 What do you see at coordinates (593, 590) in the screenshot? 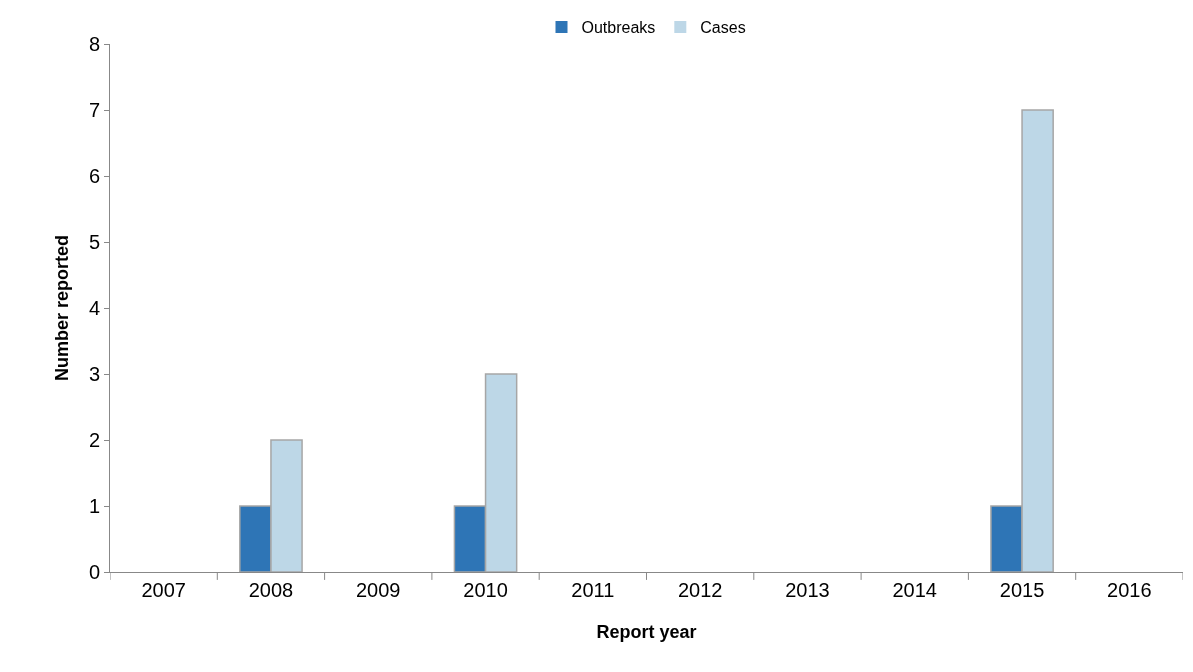
I see `x-tick-label: 2011` at bounding box center [593, 590].